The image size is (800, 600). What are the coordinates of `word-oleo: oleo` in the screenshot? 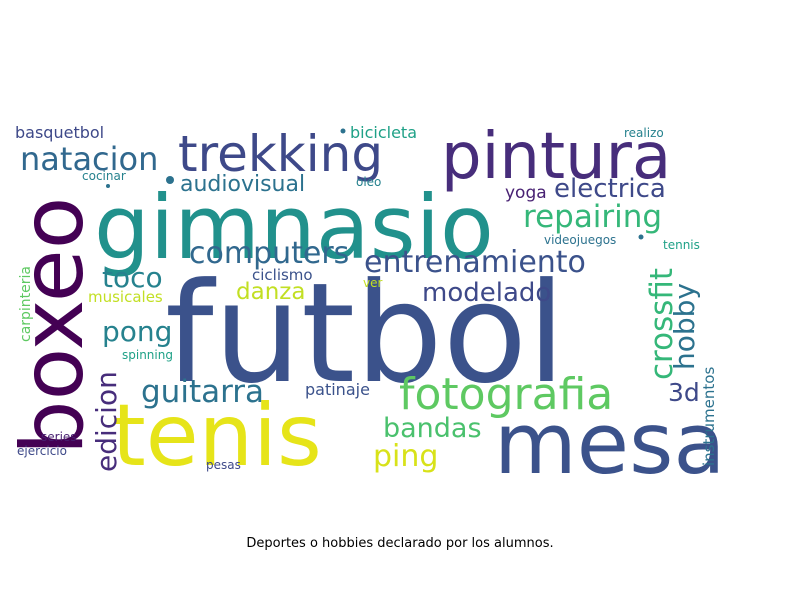 It's located at (368, 182).